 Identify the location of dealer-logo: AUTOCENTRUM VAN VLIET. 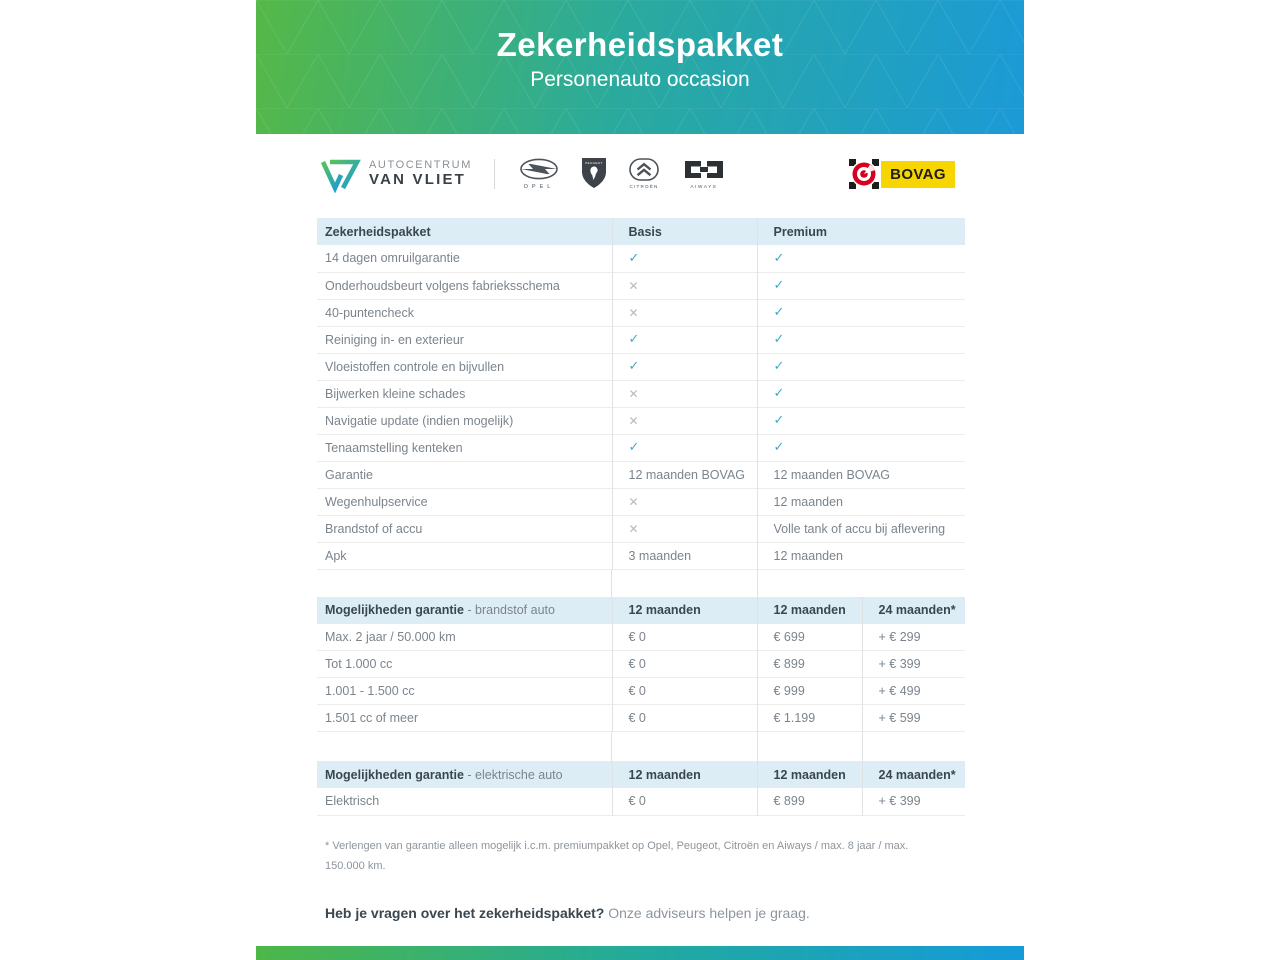
(395, 174).